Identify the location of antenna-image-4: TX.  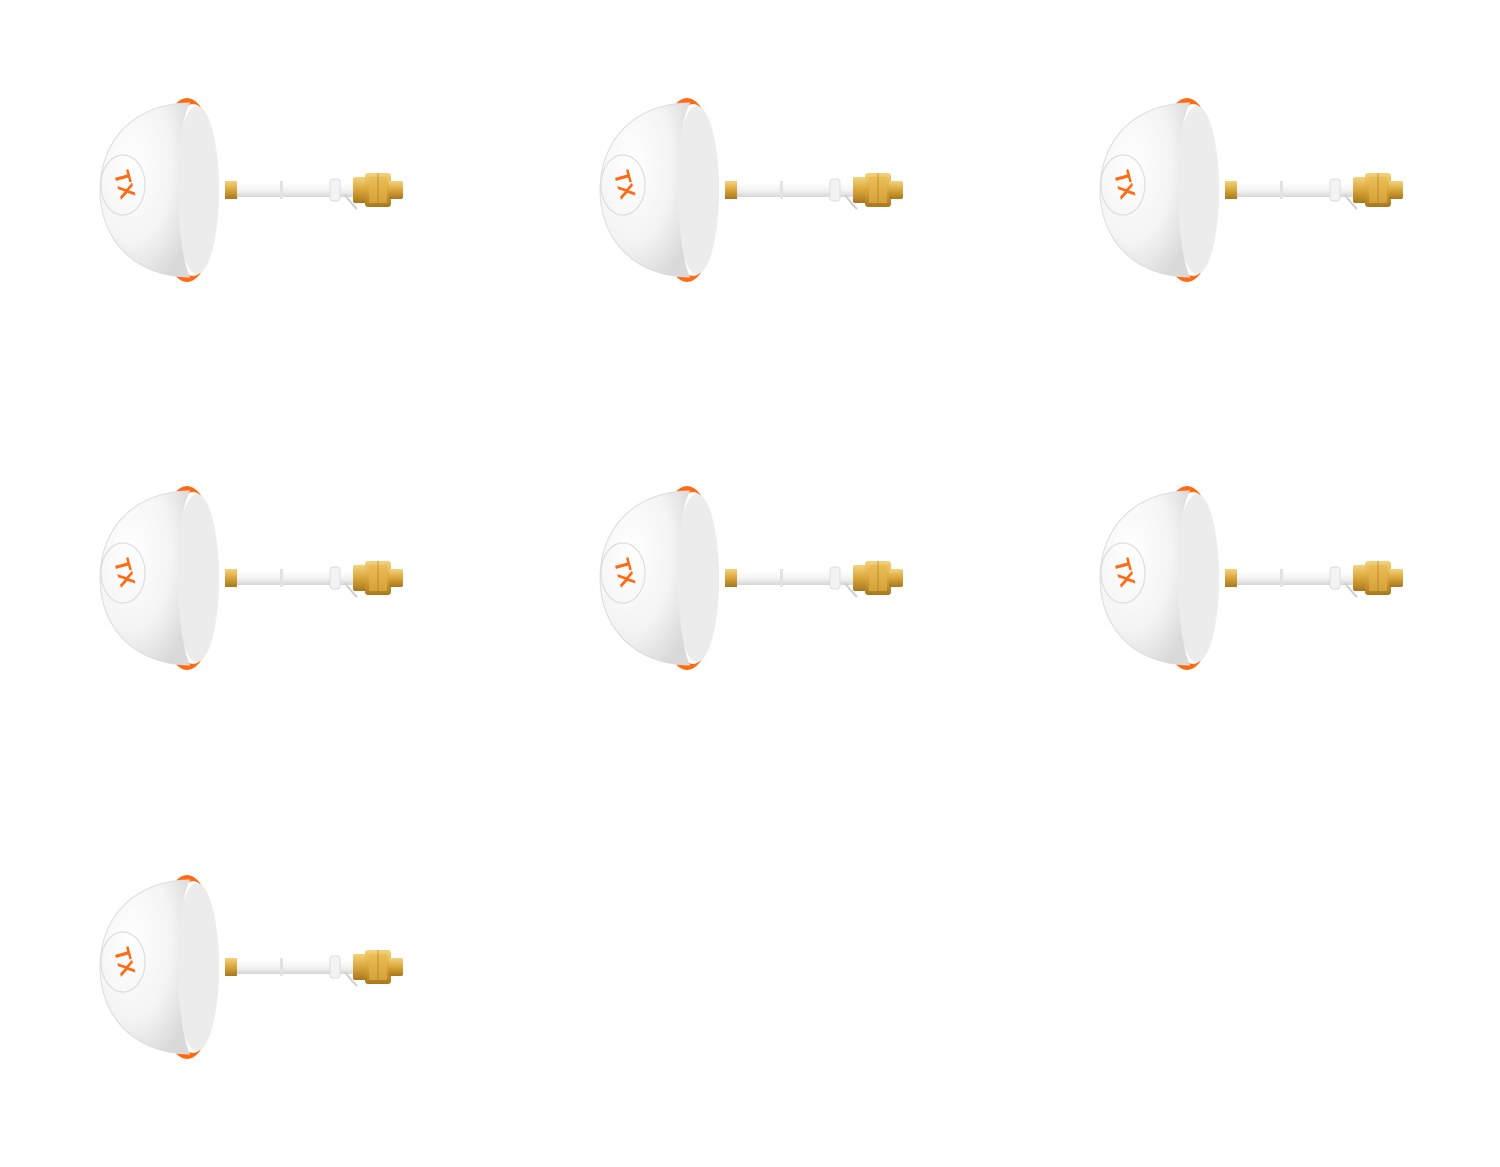
(260, 583).